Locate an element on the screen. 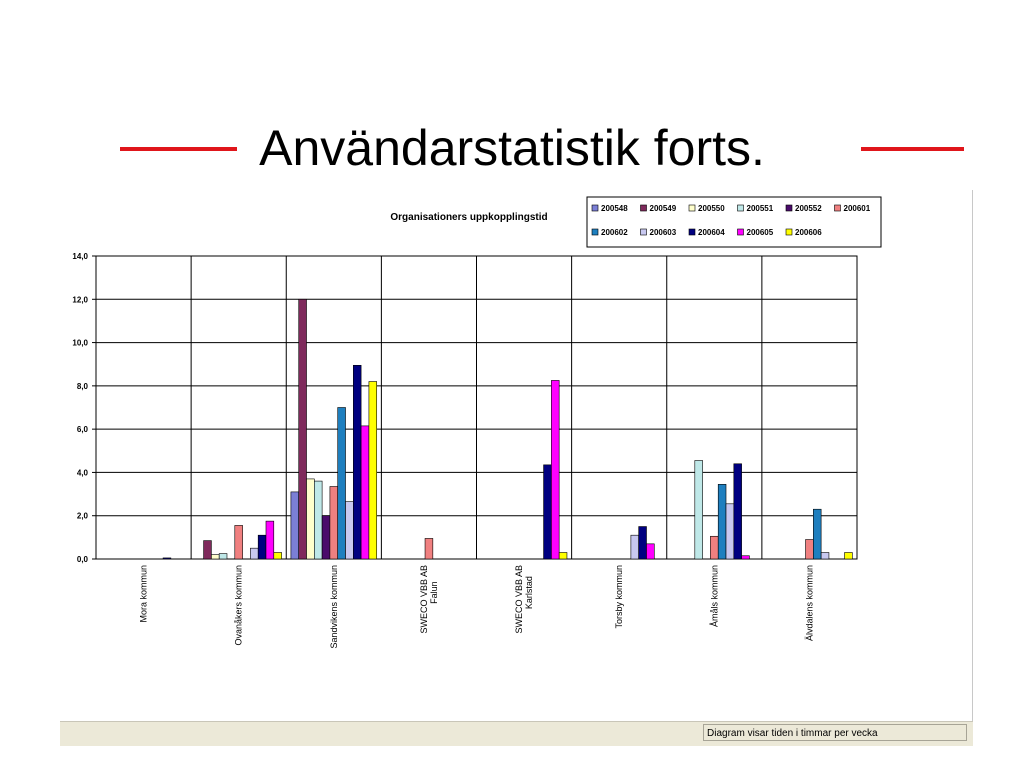 The image size is (1024, 768). slide-title: Användarstatistik forts. is located at coordinates (512, 148).